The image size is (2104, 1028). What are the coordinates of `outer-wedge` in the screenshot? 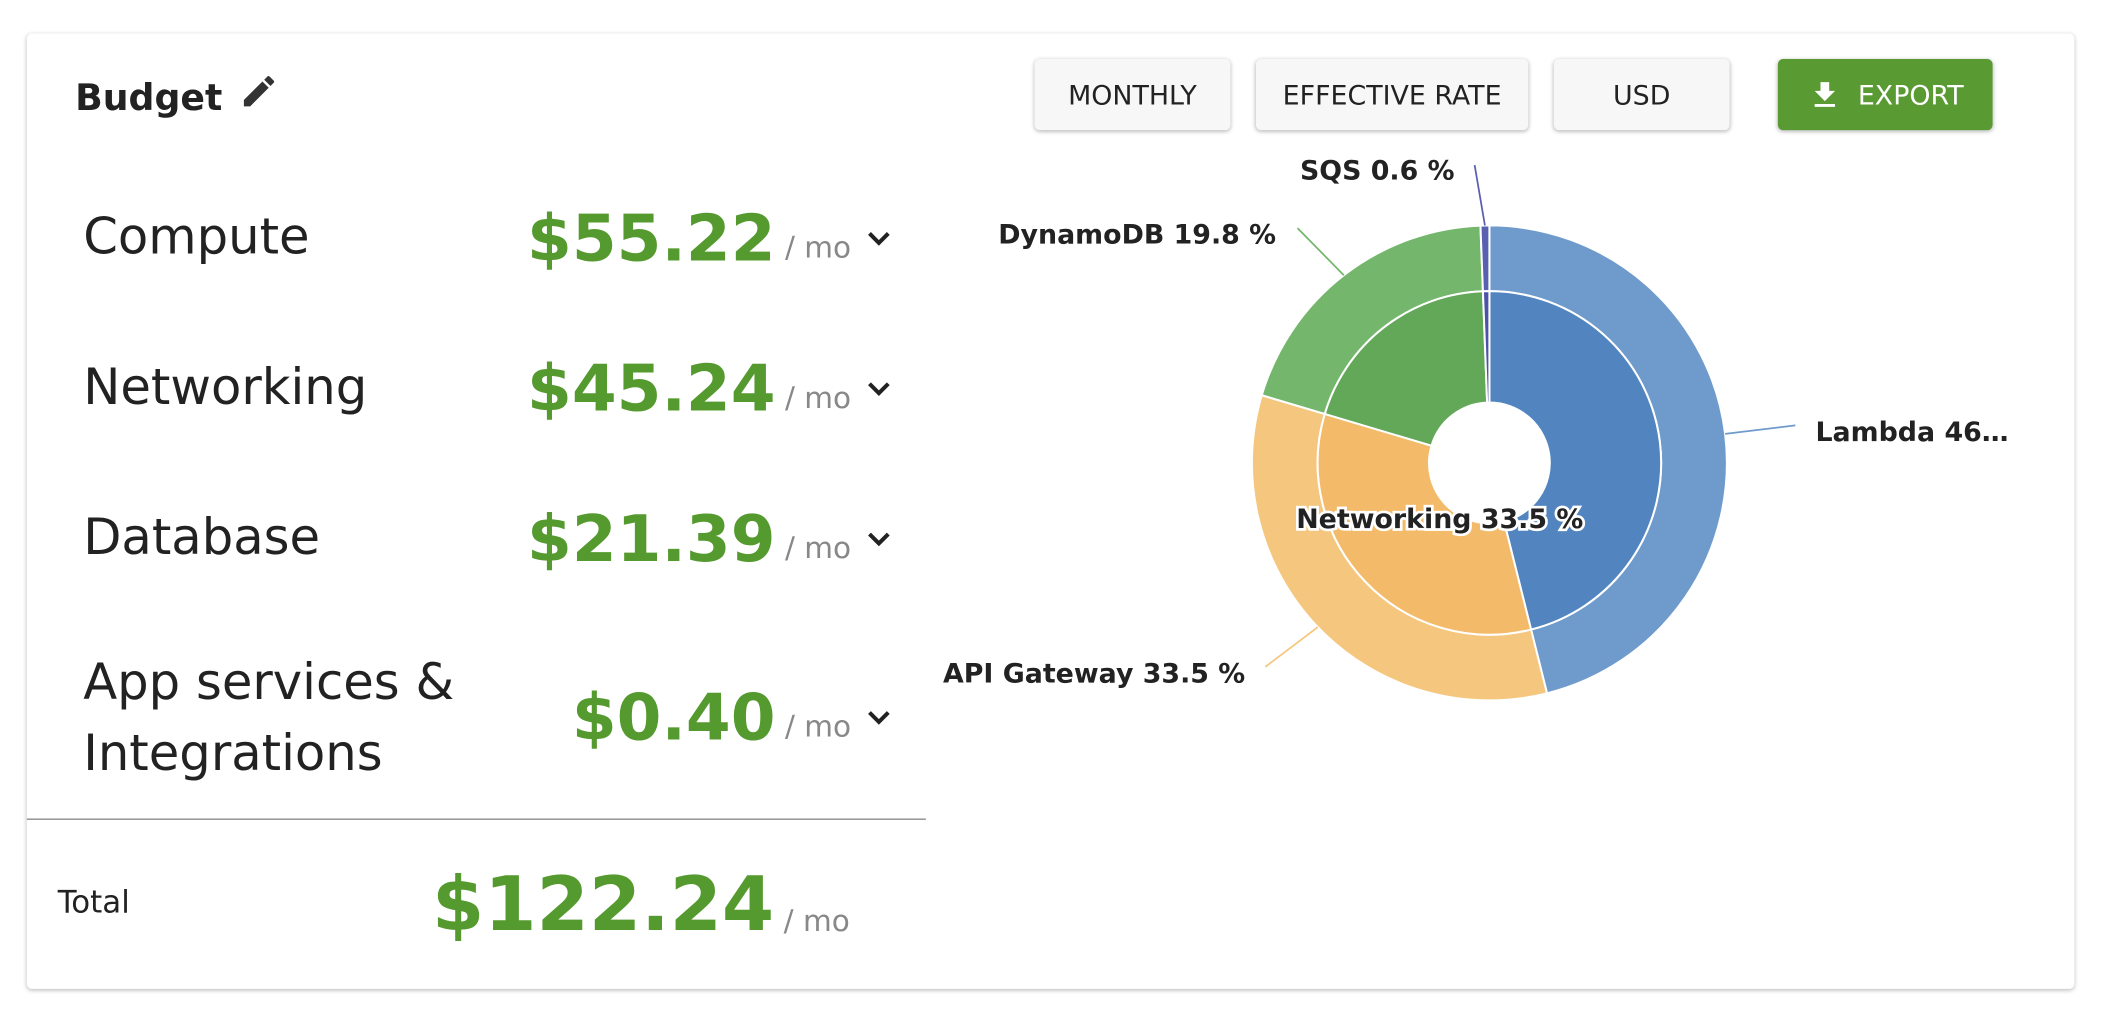 It's located at (1485, 258).